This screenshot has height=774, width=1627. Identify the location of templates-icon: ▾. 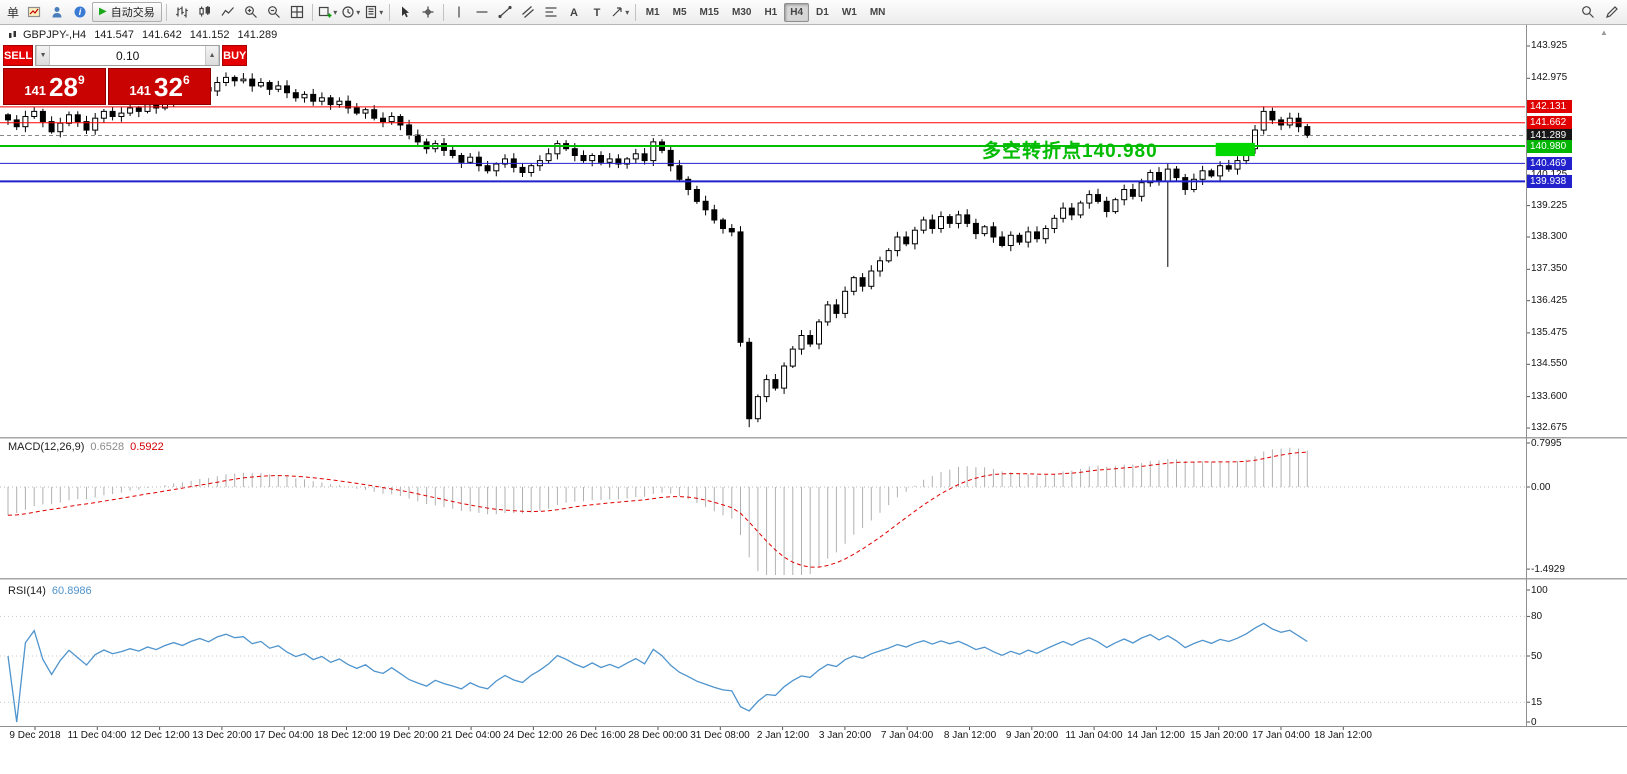
(374, 12).